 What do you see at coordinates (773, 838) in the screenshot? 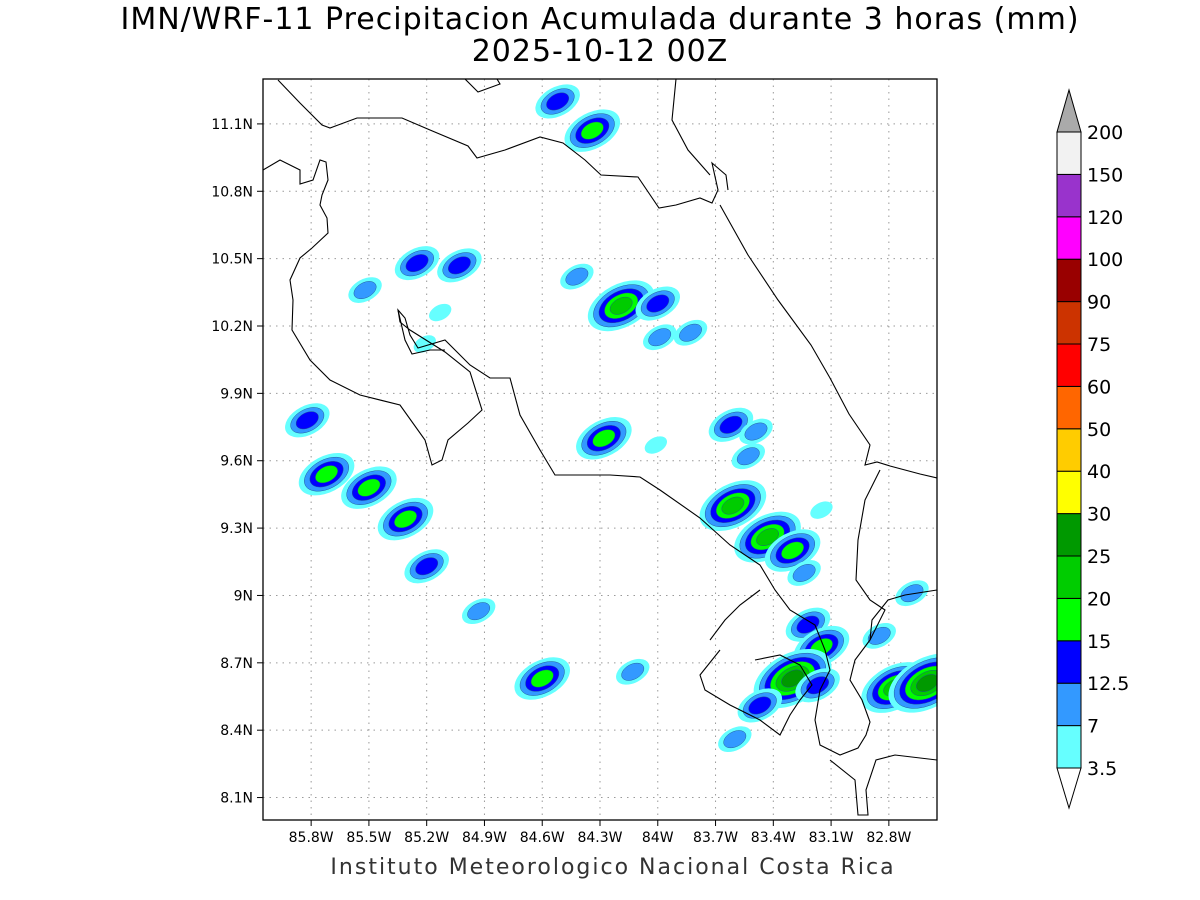
I see `lon-tick-label: 83.4W` at bounding box center [773, 838].